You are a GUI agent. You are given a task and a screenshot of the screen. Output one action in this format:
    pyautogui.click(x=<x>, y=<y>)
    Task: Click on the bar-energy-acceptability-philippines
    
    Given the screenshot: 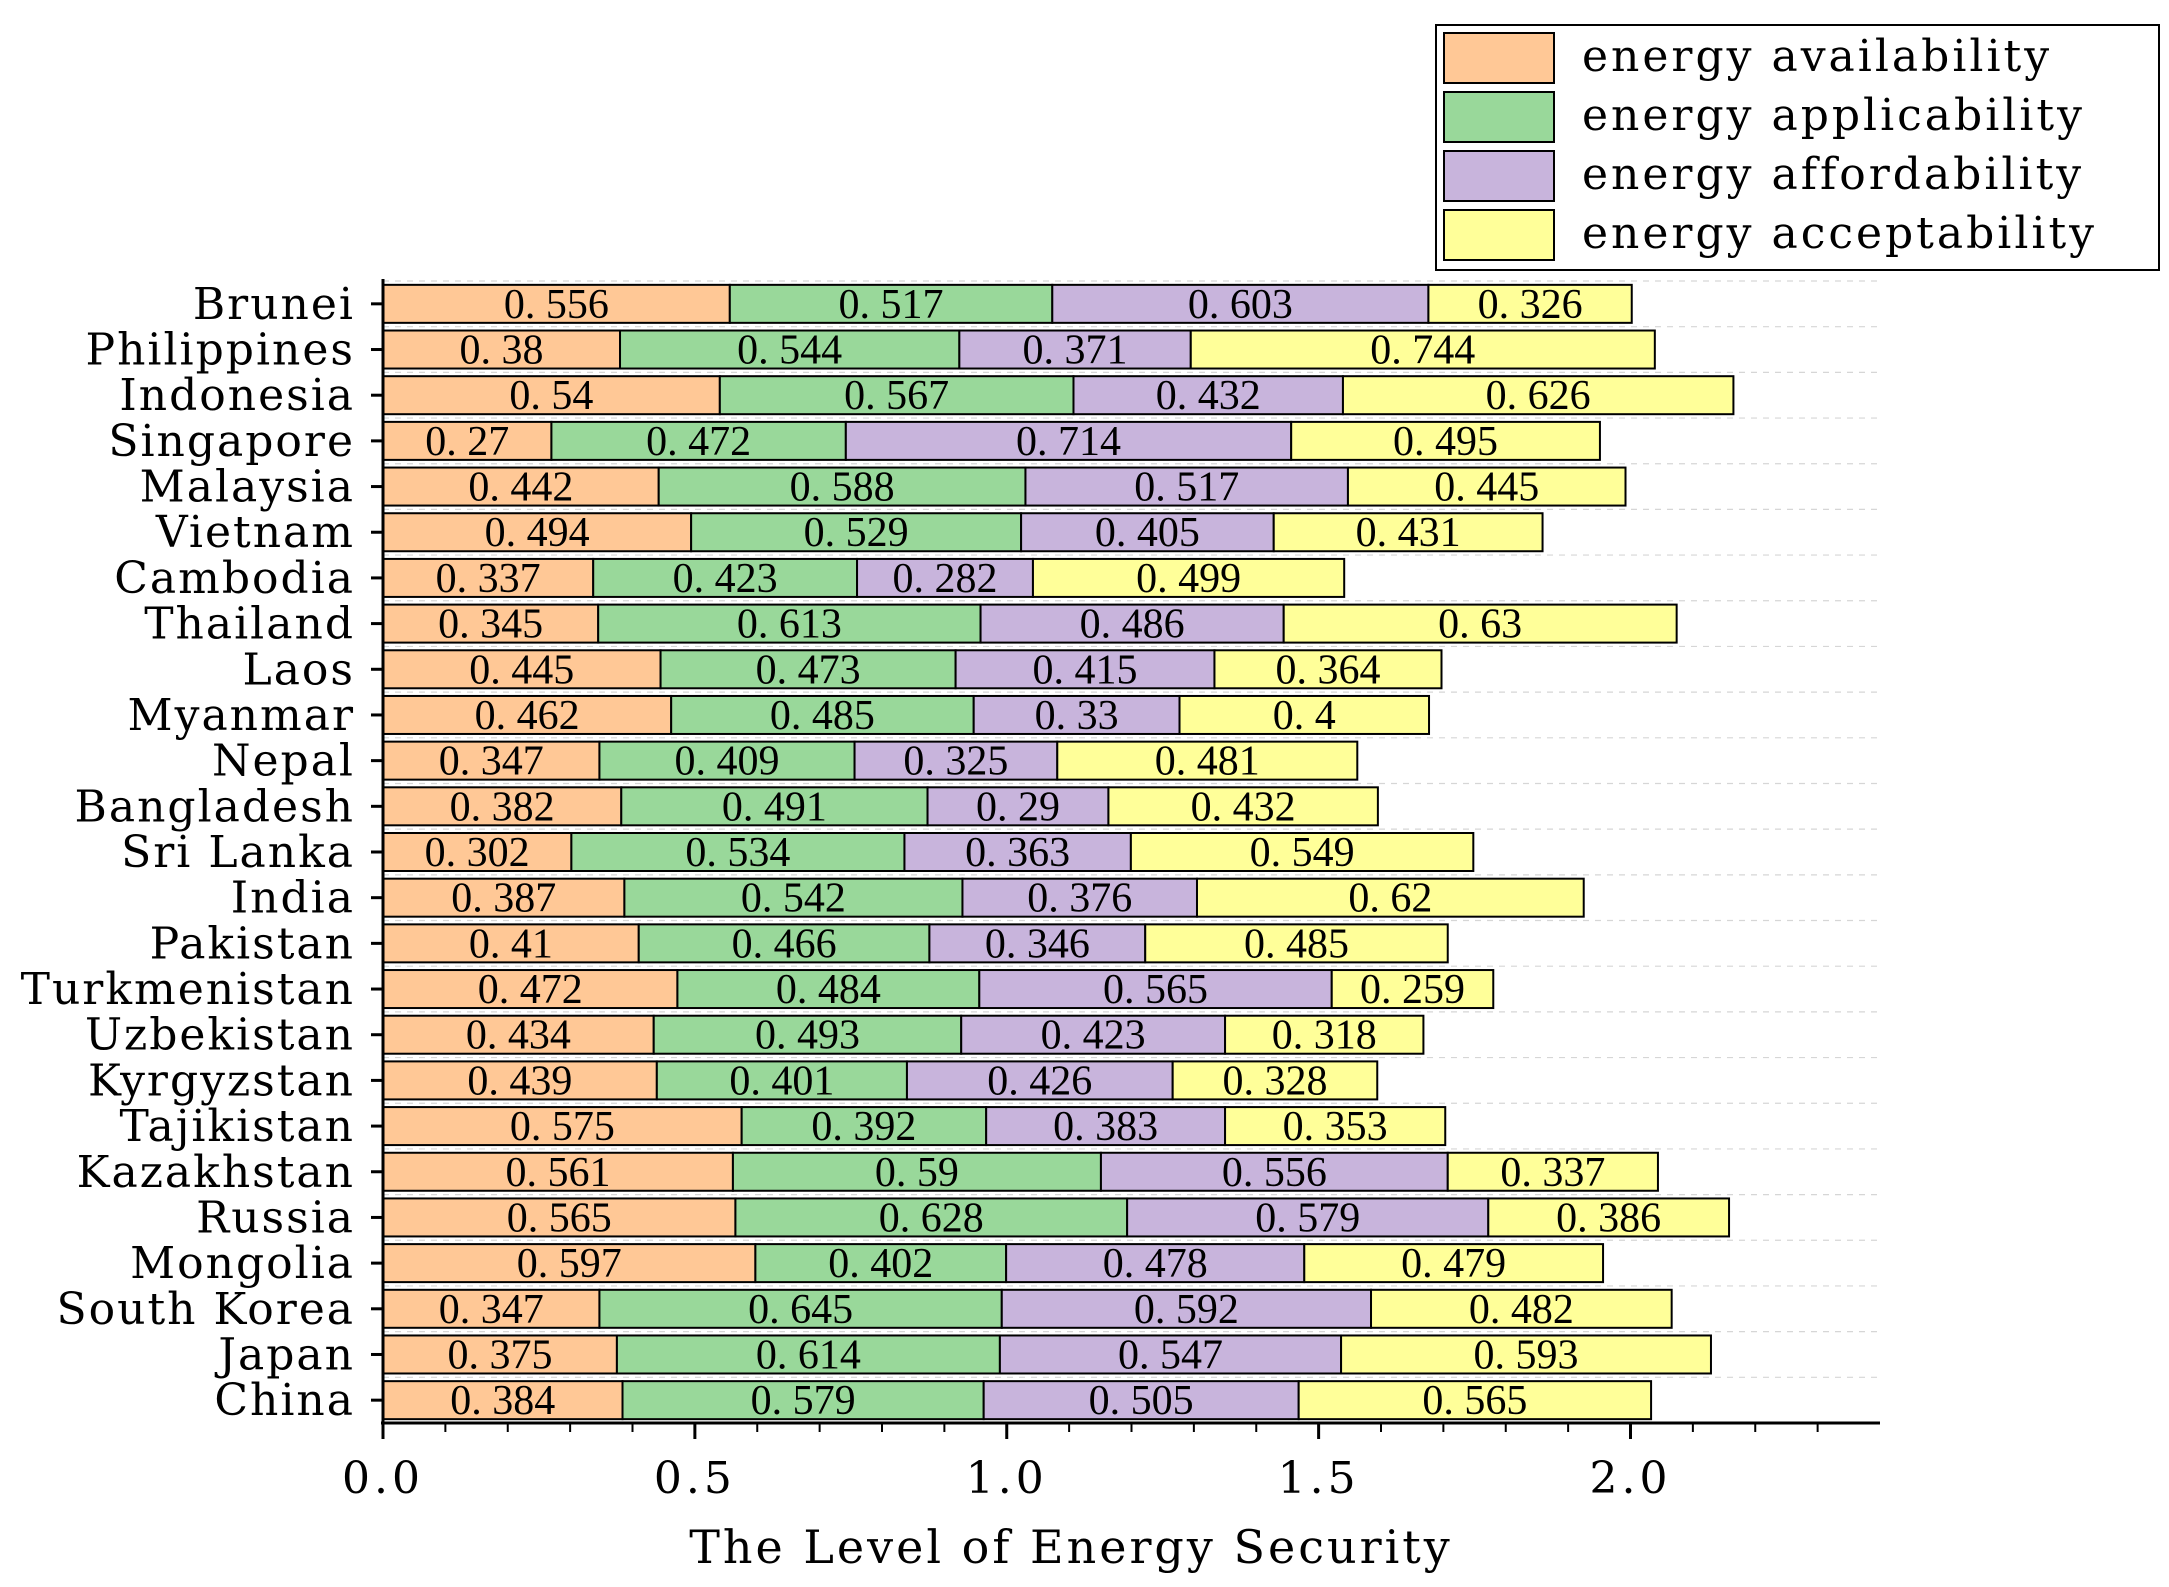 What is the action you would take?
    pyautogui.click(x=1422, y=349)
    